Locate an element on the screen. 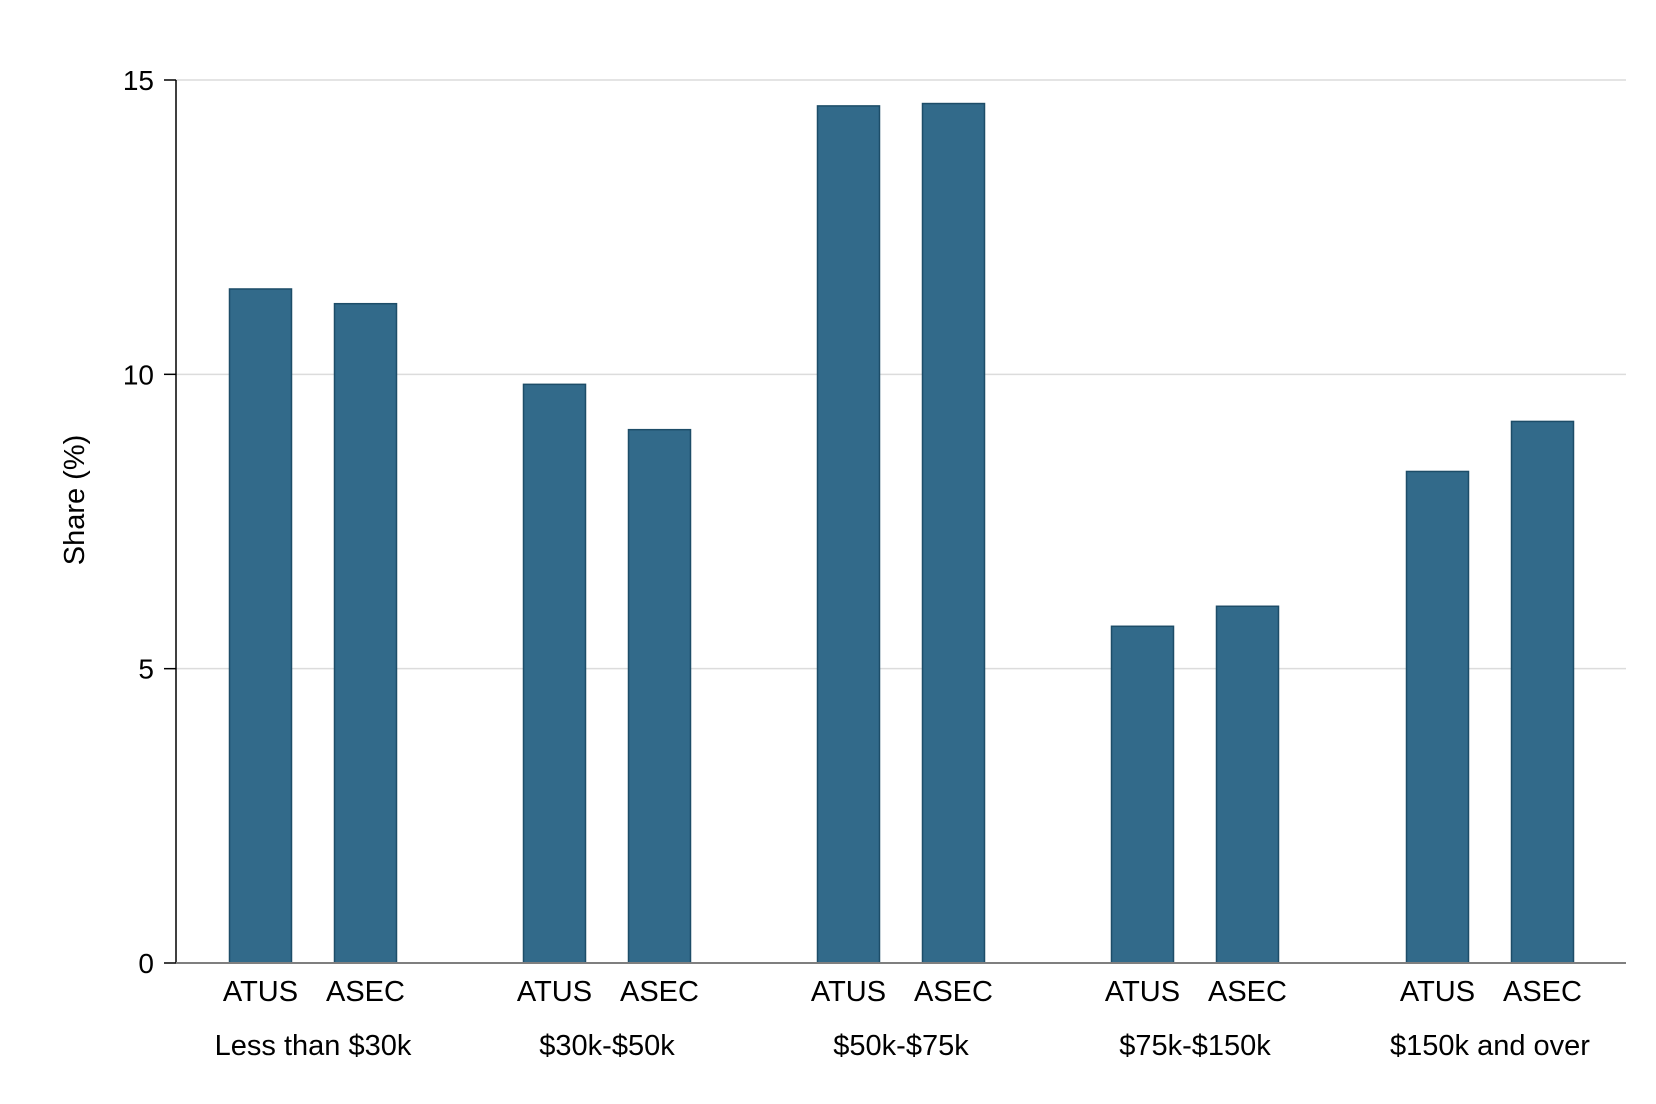  group-label: $30k-$50k is located at coordinates (607, 1046).